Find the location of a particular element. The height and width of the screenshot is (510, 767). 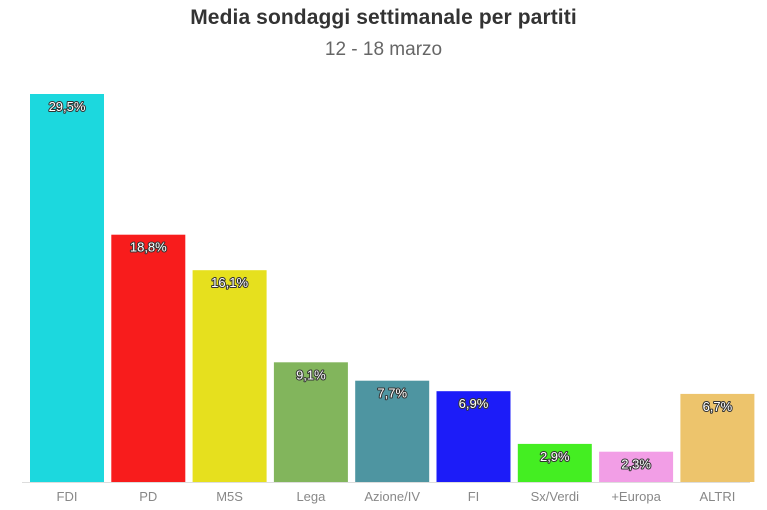

bar-value-label: 2,9% is located at coordinates (555, 456).